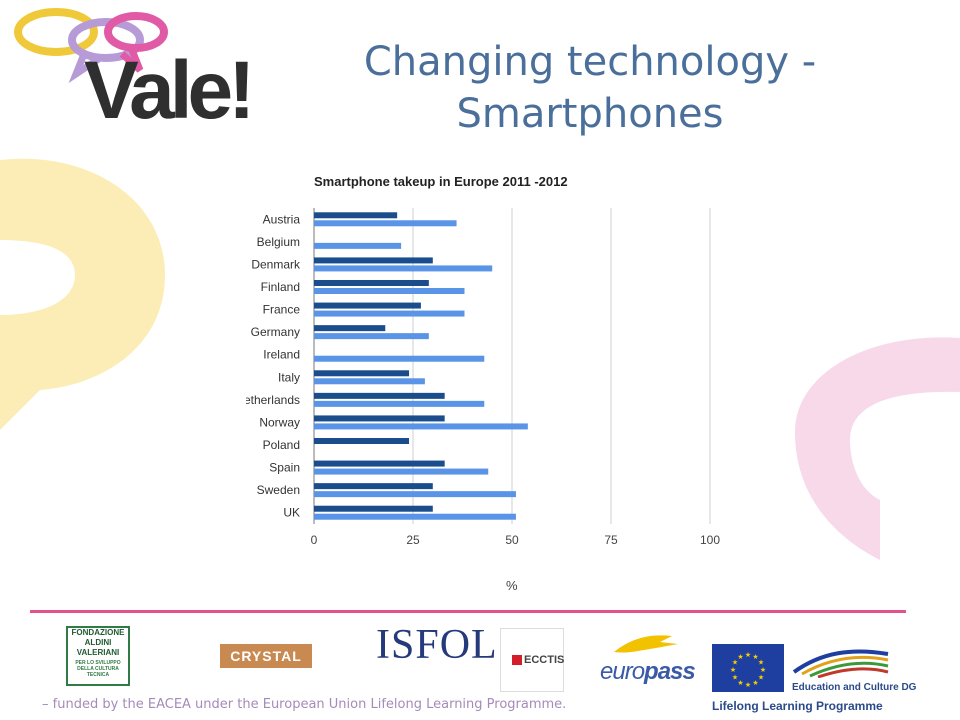 The width and height of the screenshot is (960, 720). What do you see at coordinates (278, 242) in the screenshot?
I see `y-tick-label-belgium: Belgium` at bounding box center [278, 242].